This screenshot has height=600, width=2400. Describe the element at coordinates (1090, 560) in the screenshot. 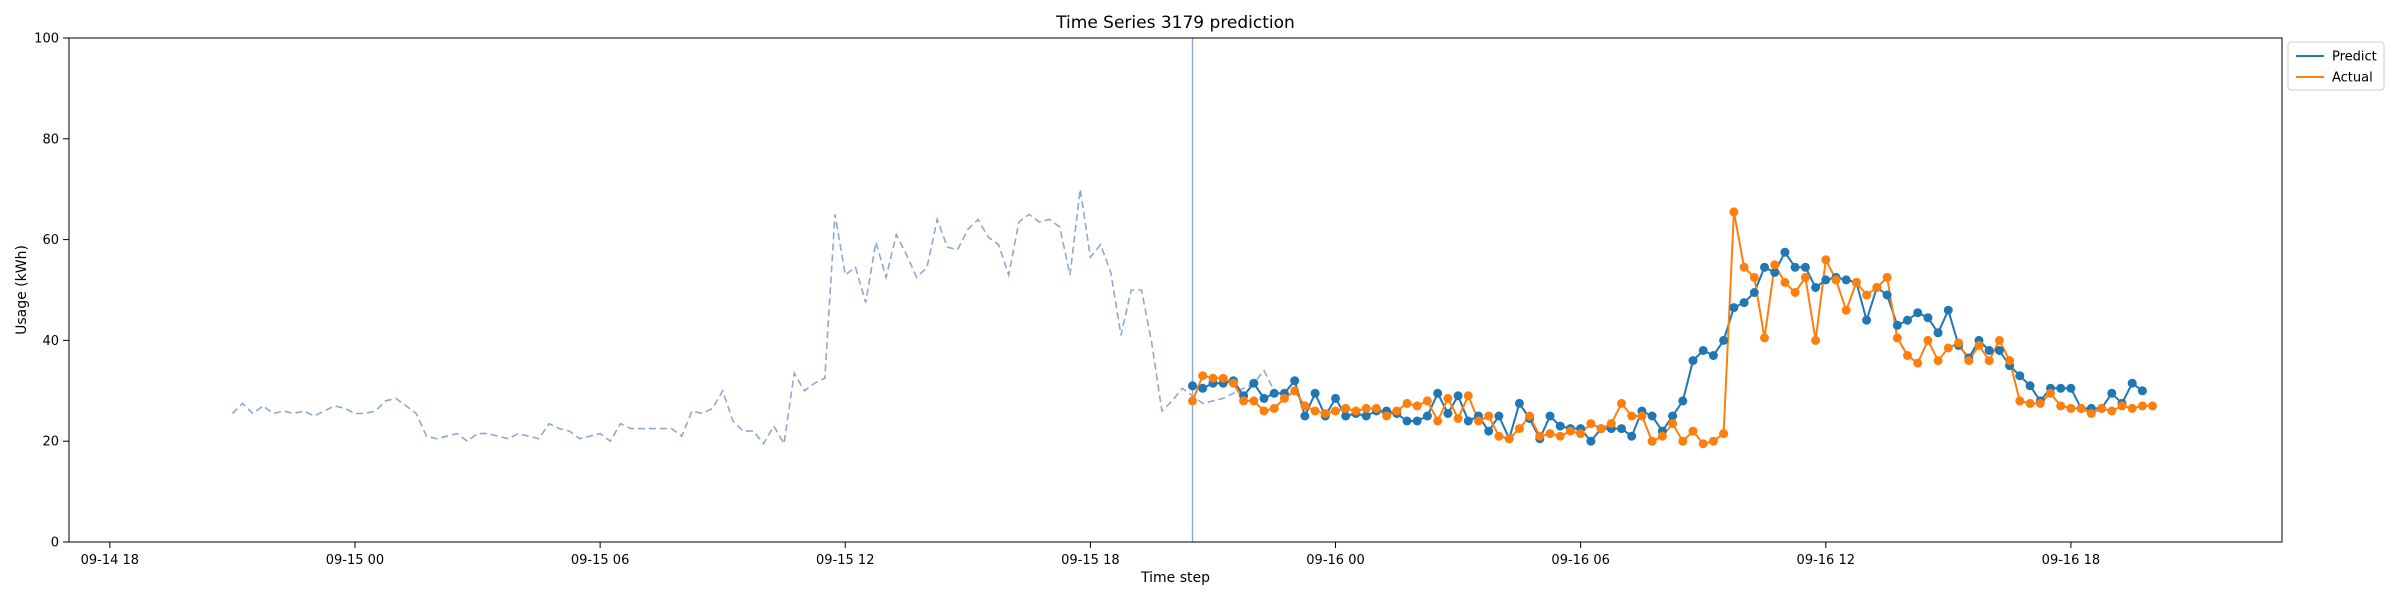

I see `x-tick-label: 09-15 18` at that location.